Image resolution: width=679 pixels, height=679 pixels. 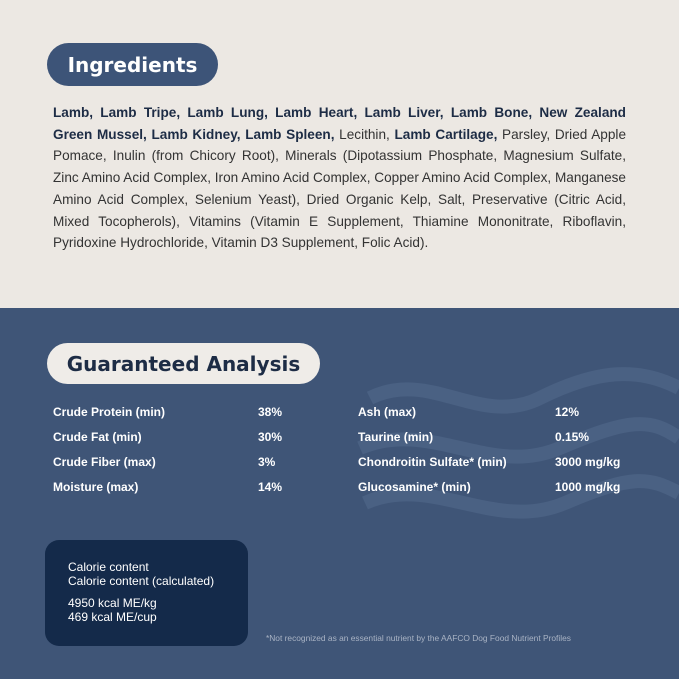 I want to click on ingredient-segment: Lecithin,, so click(x=364, y=134).